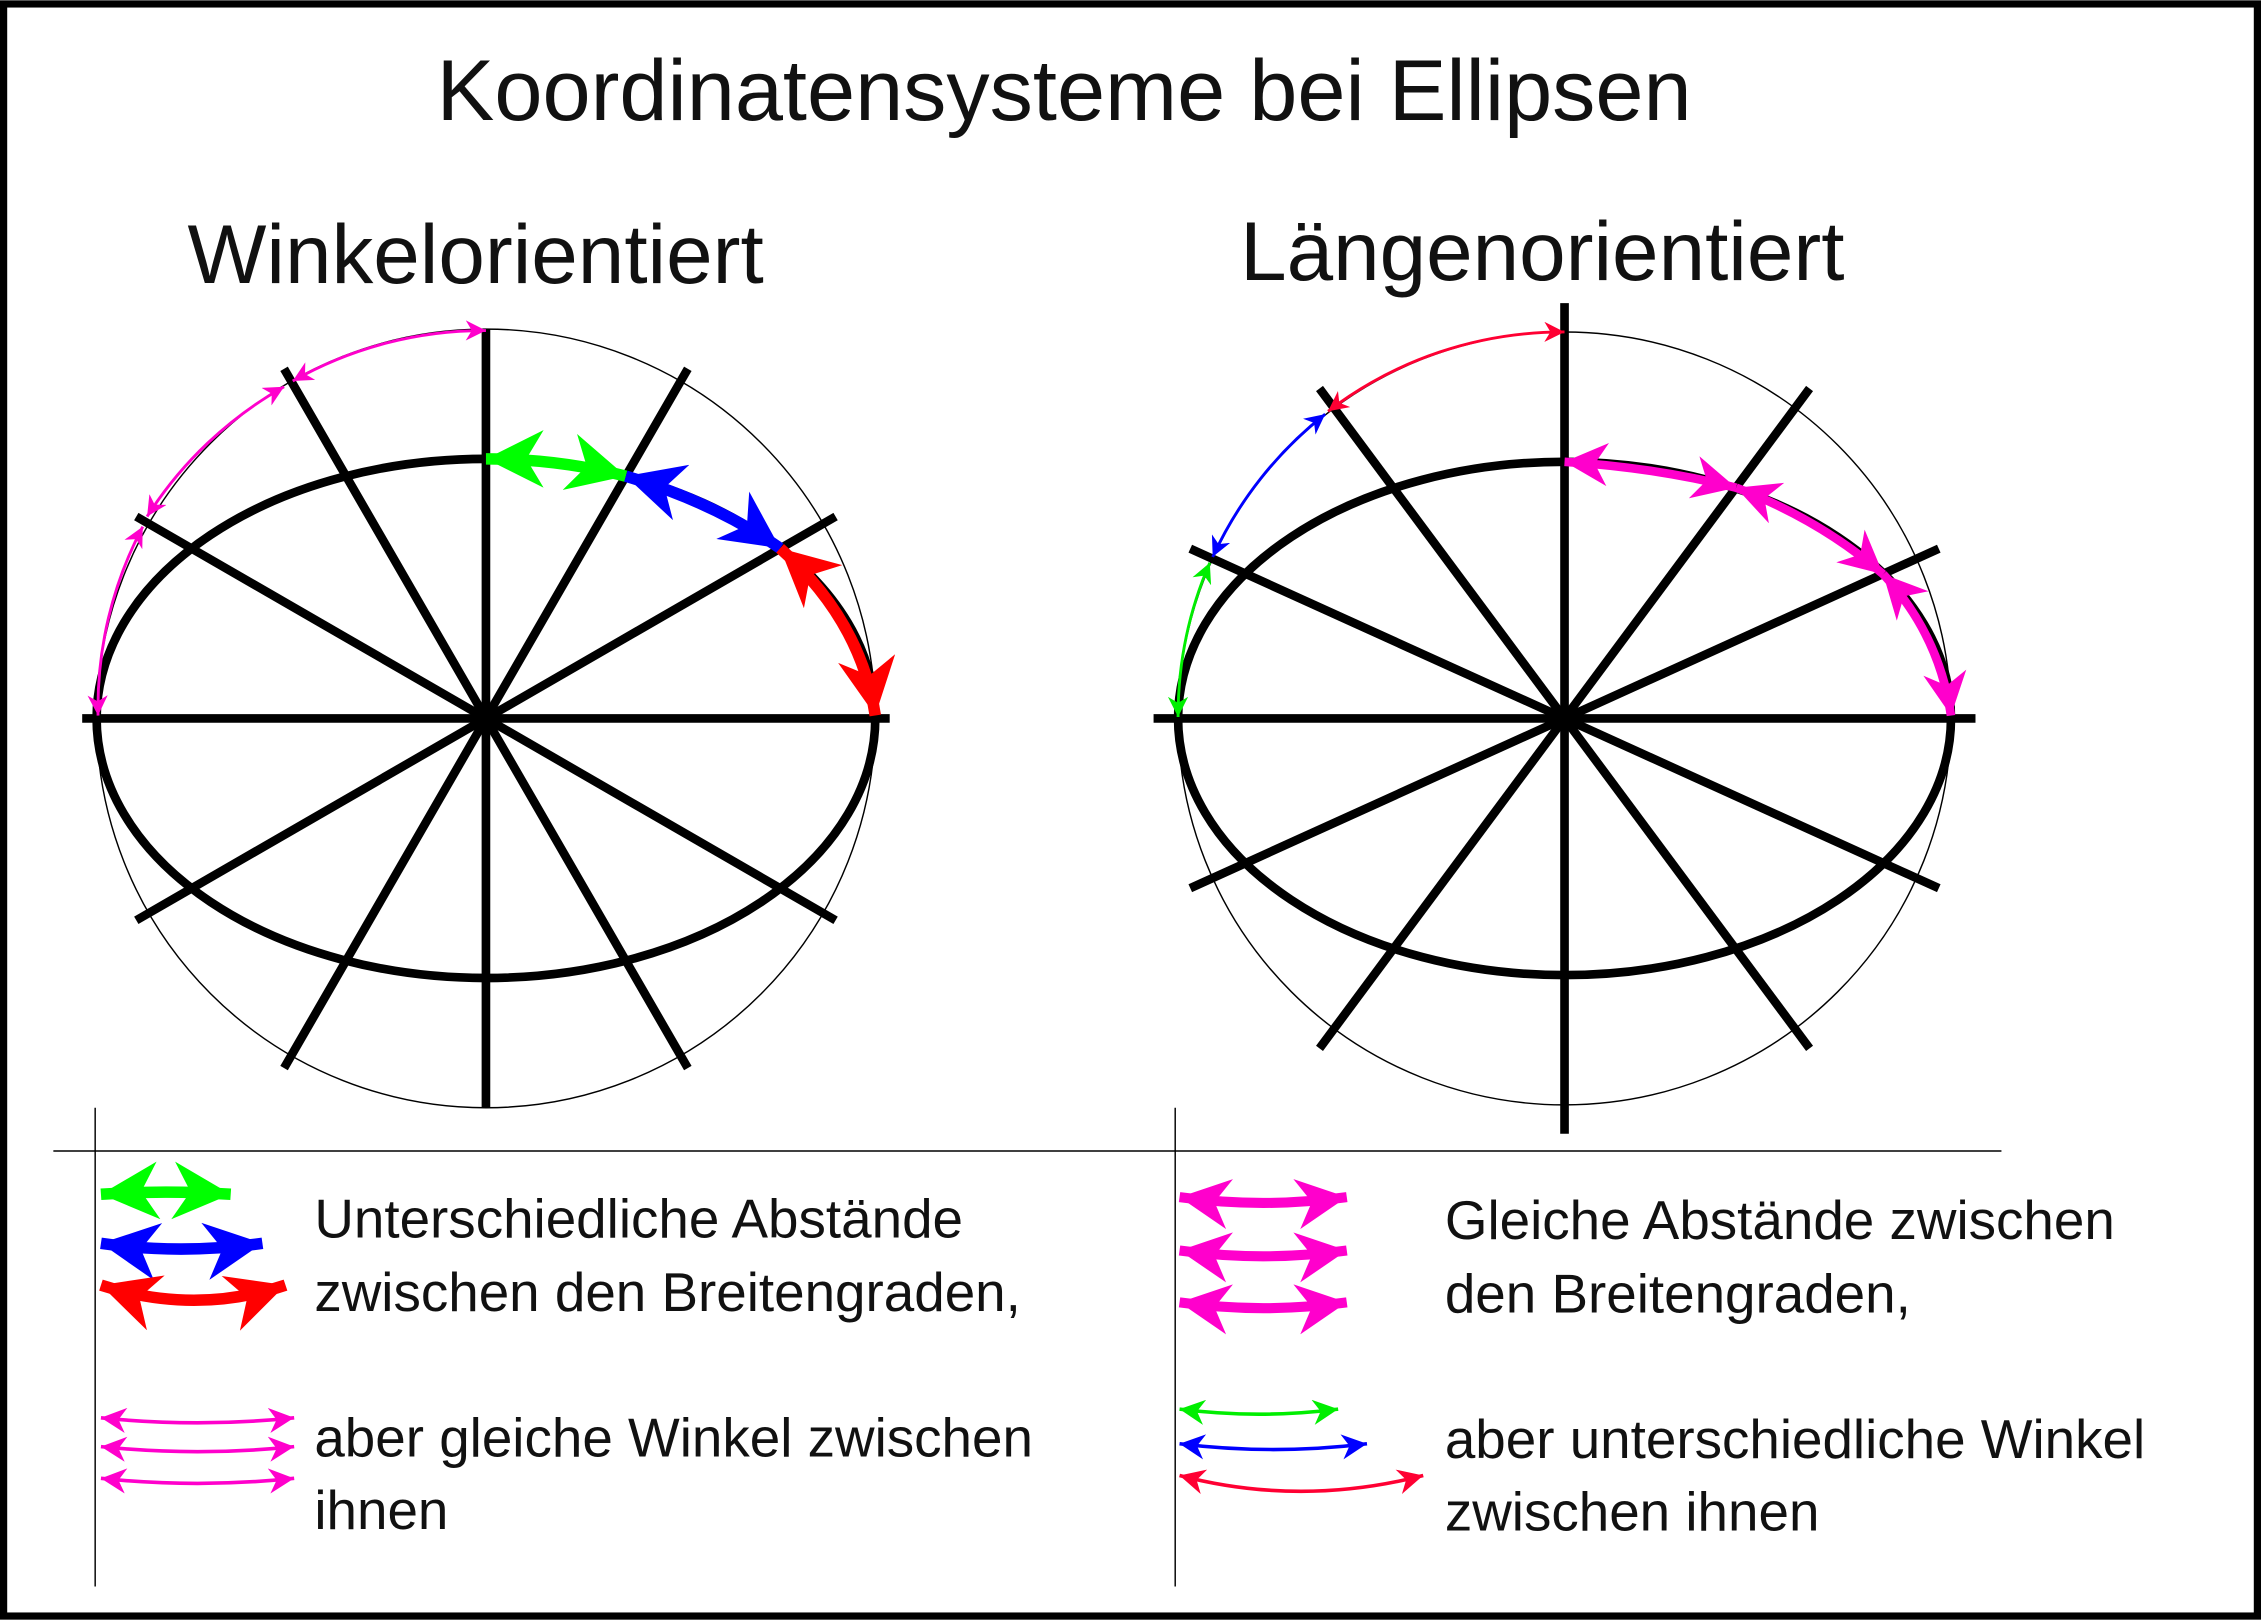  Describe the element at coordinates (704, 509) in the screenshot. I see `blue-arc-arrow` at that location.